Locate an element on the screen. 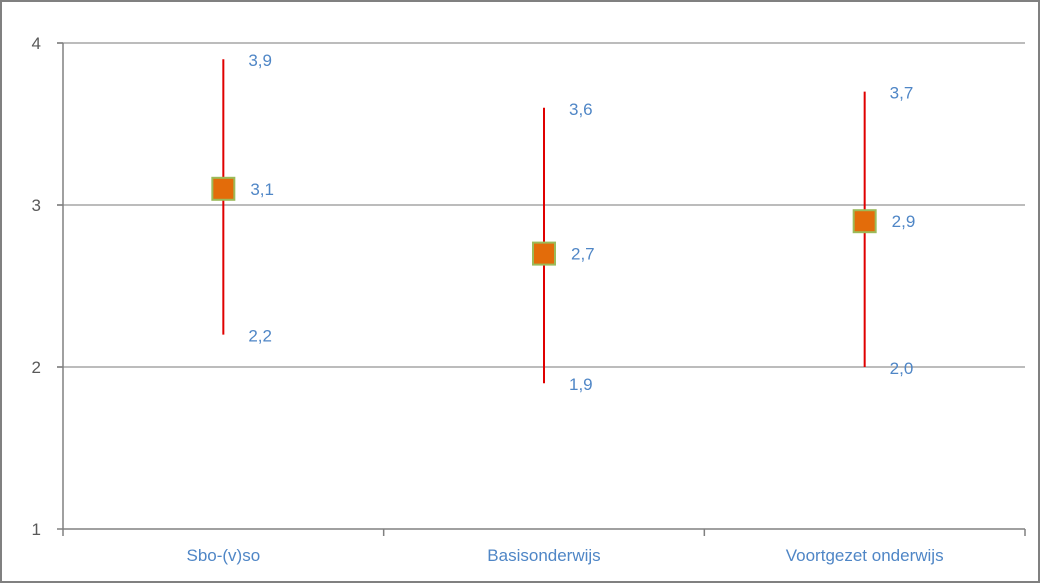  lower-value-label: 2,0 is located at coordinates (902, 368).